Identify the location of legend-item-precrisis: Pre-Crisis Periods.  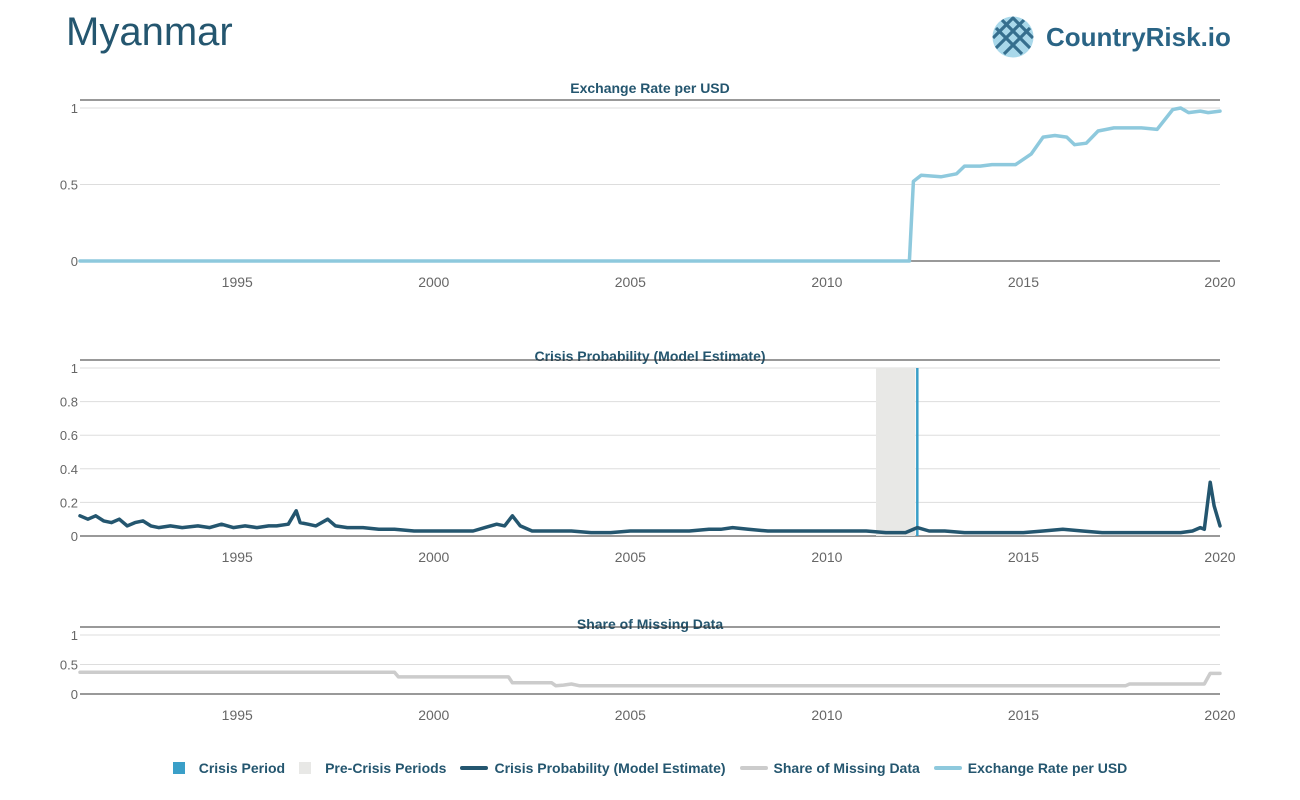
(372, 768).